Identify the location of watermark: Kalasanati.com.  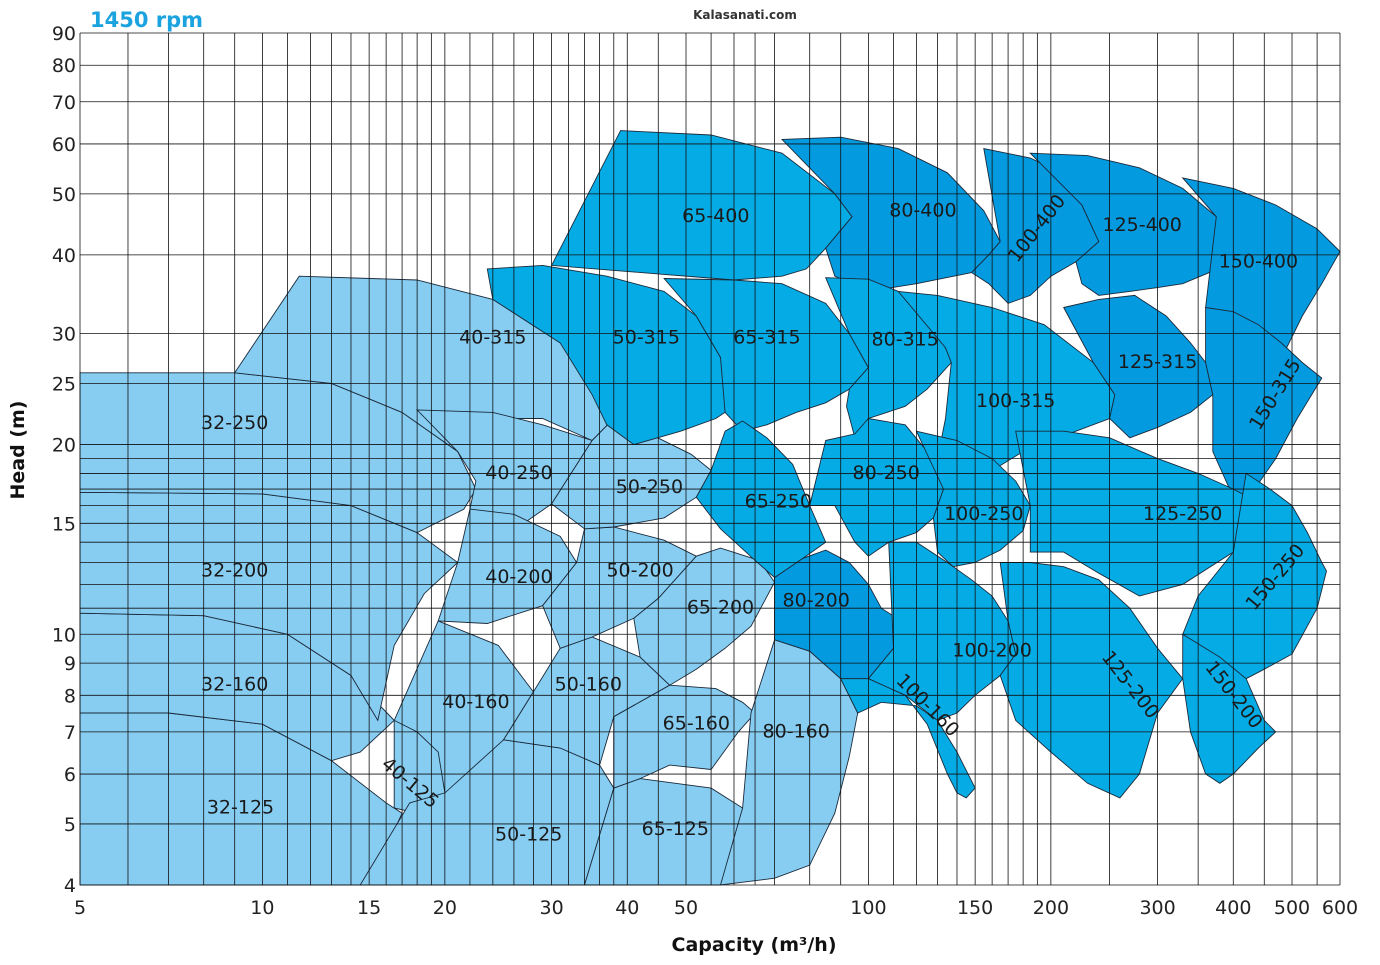
(745, 15).